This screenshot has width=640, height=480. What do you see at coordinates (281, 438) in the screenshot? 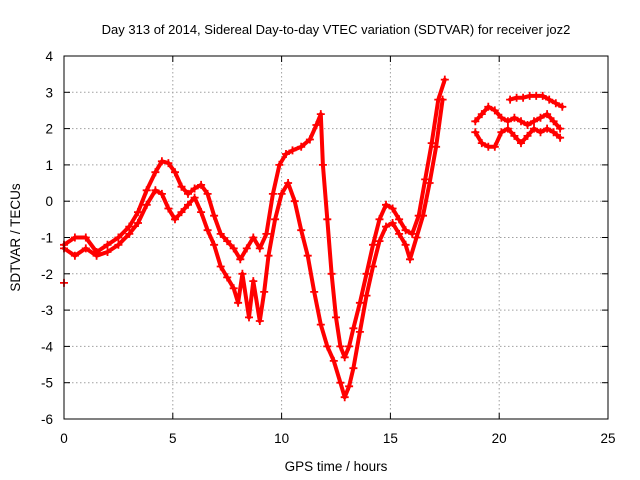
I see `x-tick-label: 10` at bounding box center [281, 438].